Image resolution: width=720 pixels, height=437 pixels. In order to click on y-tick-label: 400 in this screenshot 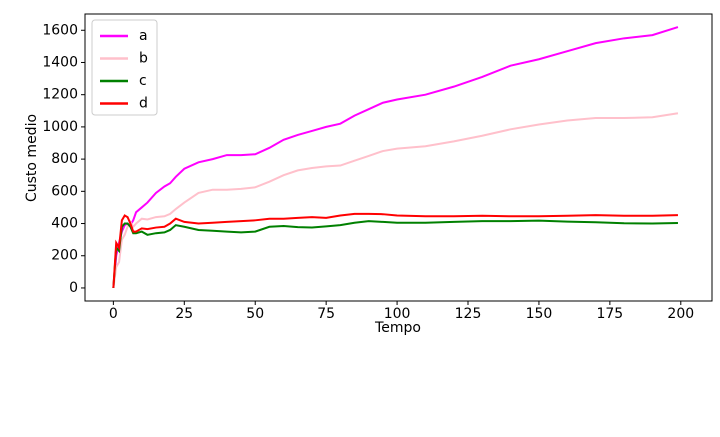, I will do `click(64, 224)`.